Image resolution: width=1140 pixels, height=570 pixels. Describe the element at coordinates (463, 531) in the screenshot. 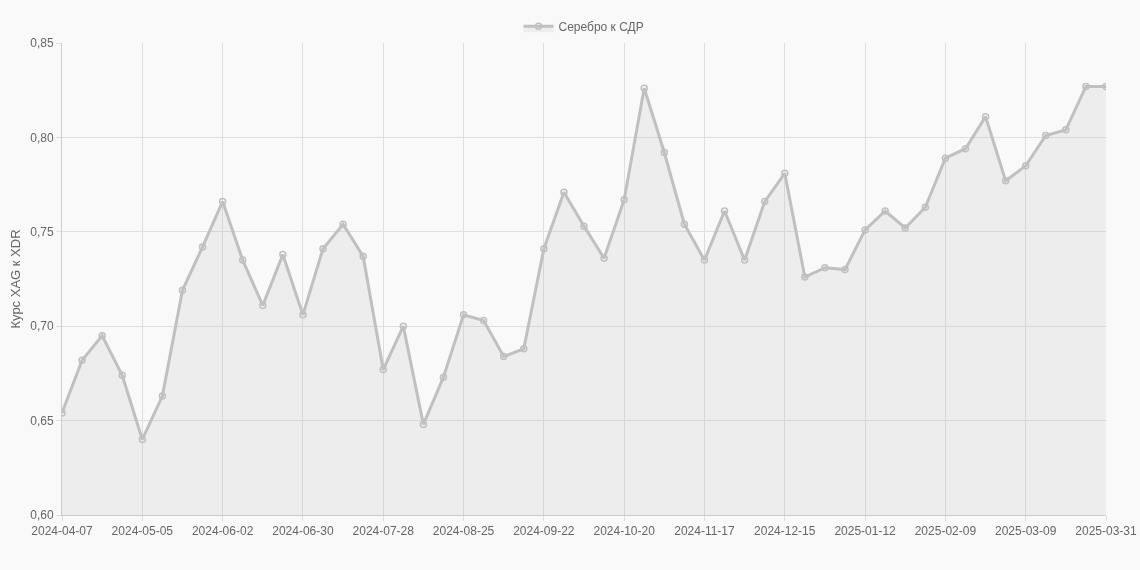

I see `x-tick-label: 2024-08-25` at that location.